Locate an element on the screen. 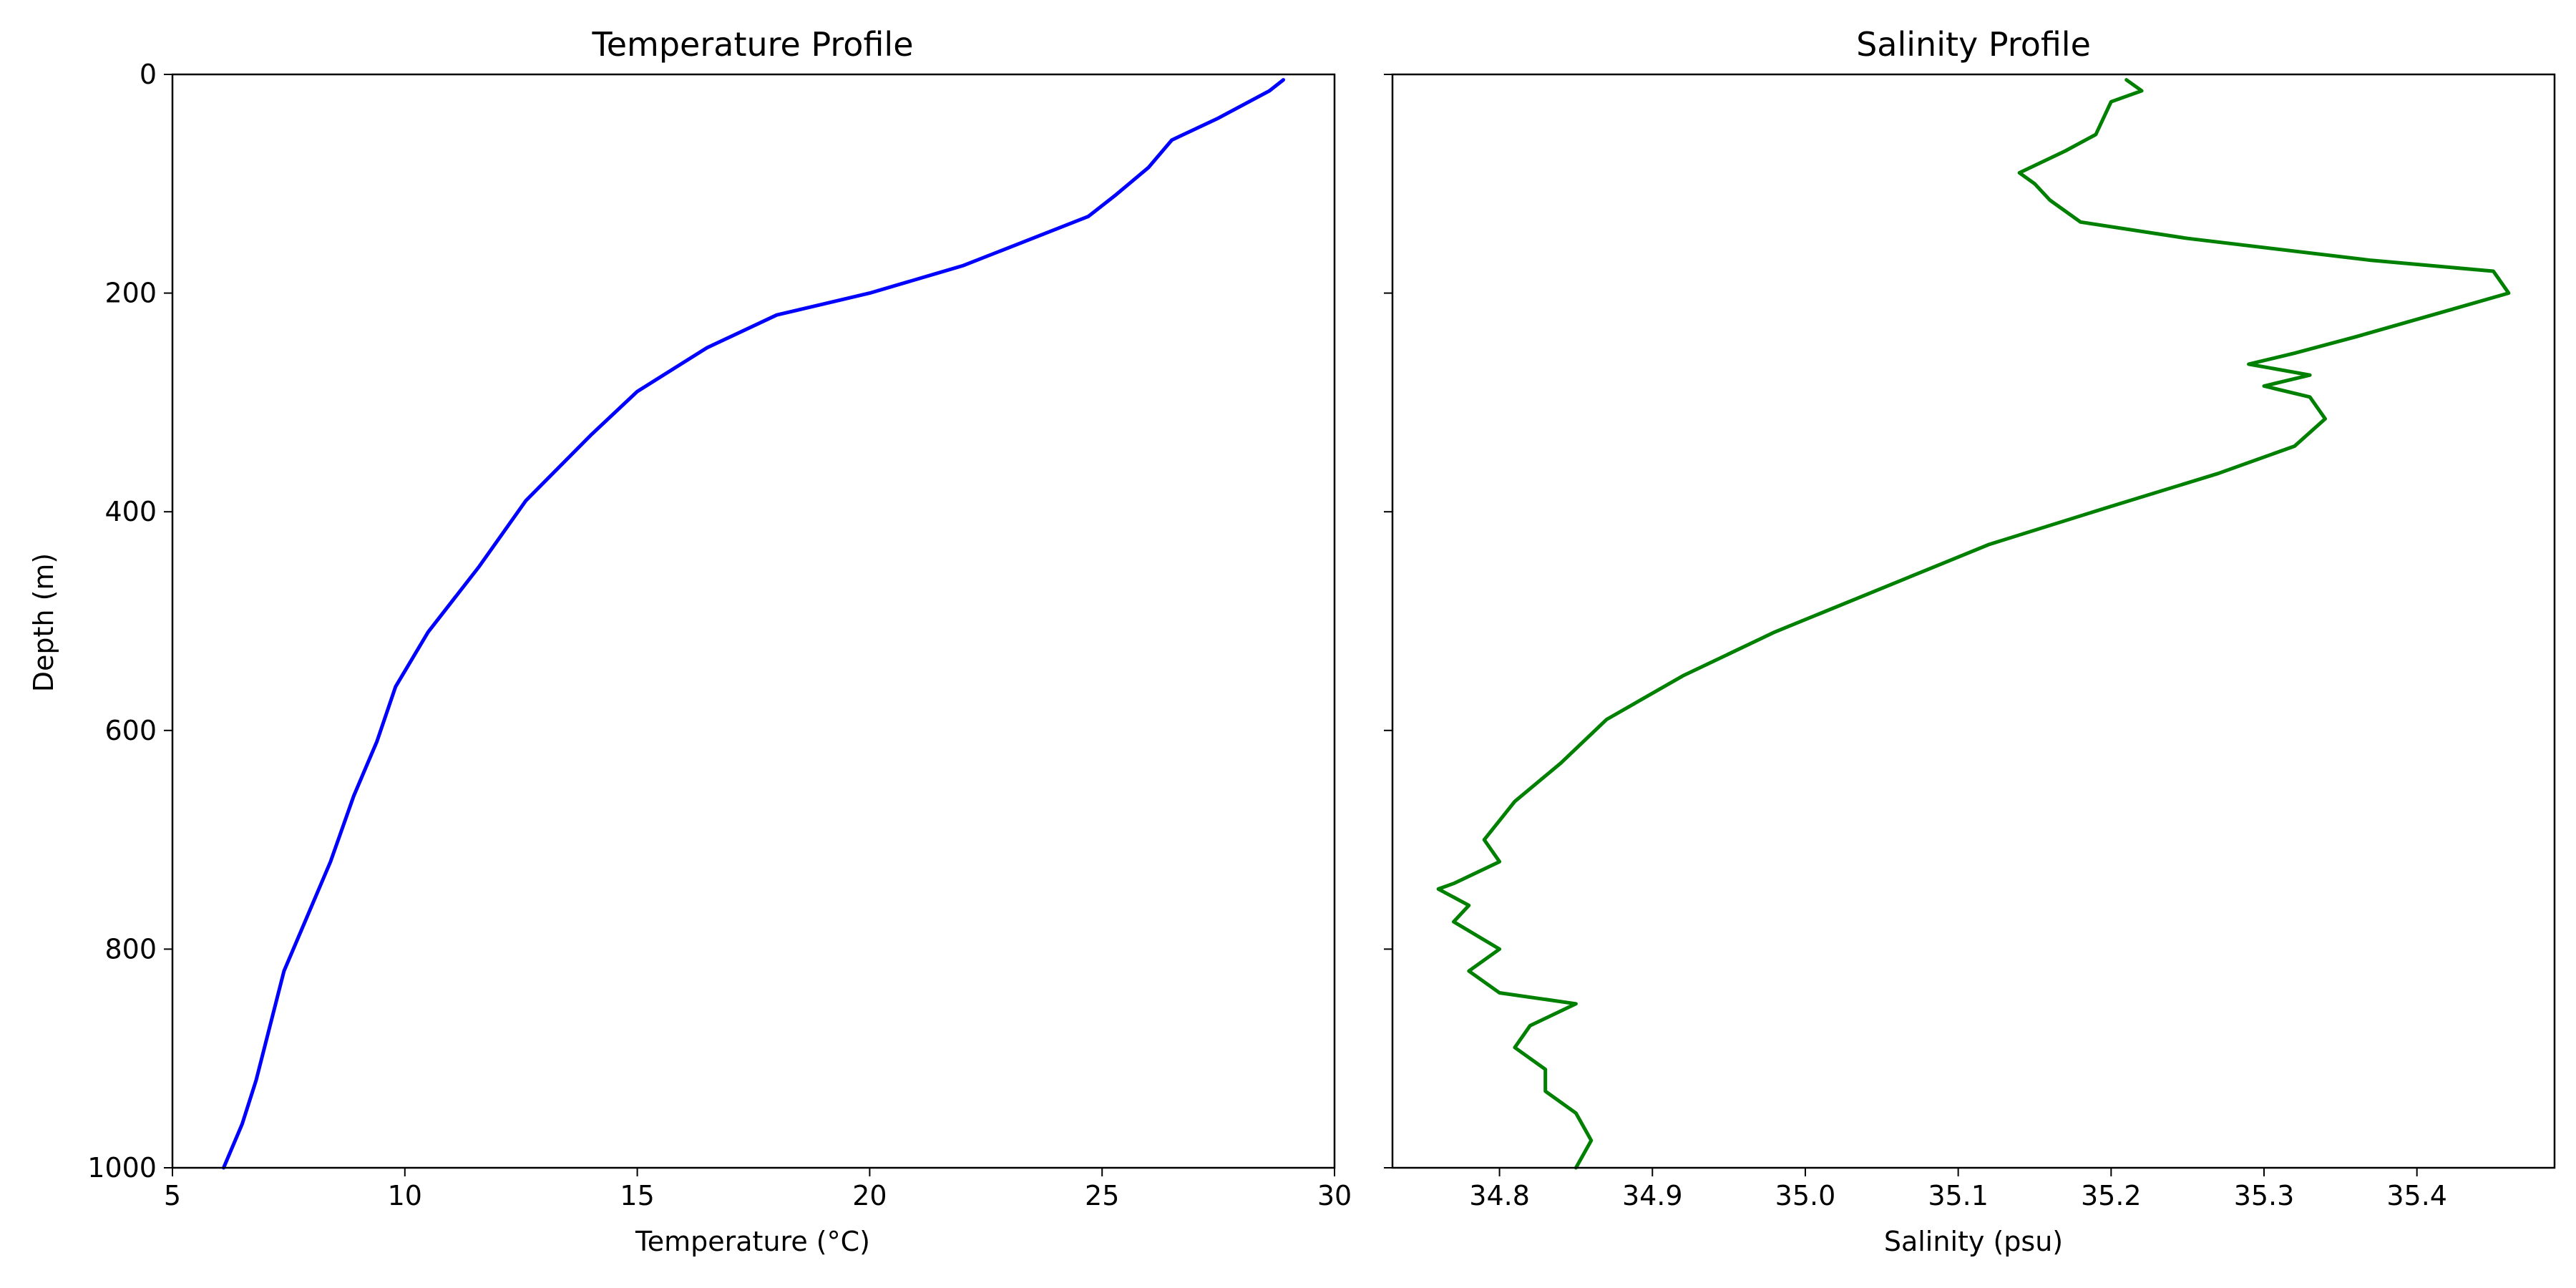  temperature-title: Temperature Profile is located at coordinates (752, 44).